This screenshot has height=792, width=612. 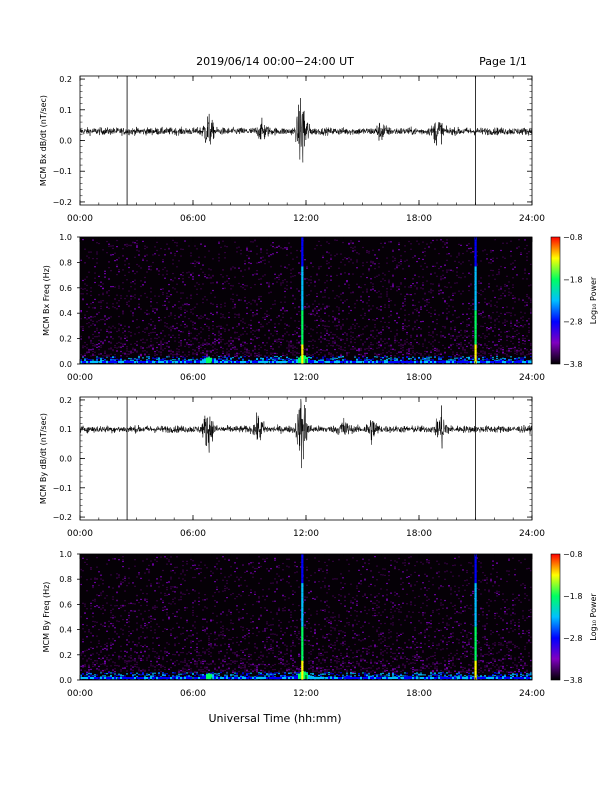 What do you see at coordinates (503, 61) in the screenshot?
I see `page-indicator: Page 1/1` at bounding box center [503, 61].